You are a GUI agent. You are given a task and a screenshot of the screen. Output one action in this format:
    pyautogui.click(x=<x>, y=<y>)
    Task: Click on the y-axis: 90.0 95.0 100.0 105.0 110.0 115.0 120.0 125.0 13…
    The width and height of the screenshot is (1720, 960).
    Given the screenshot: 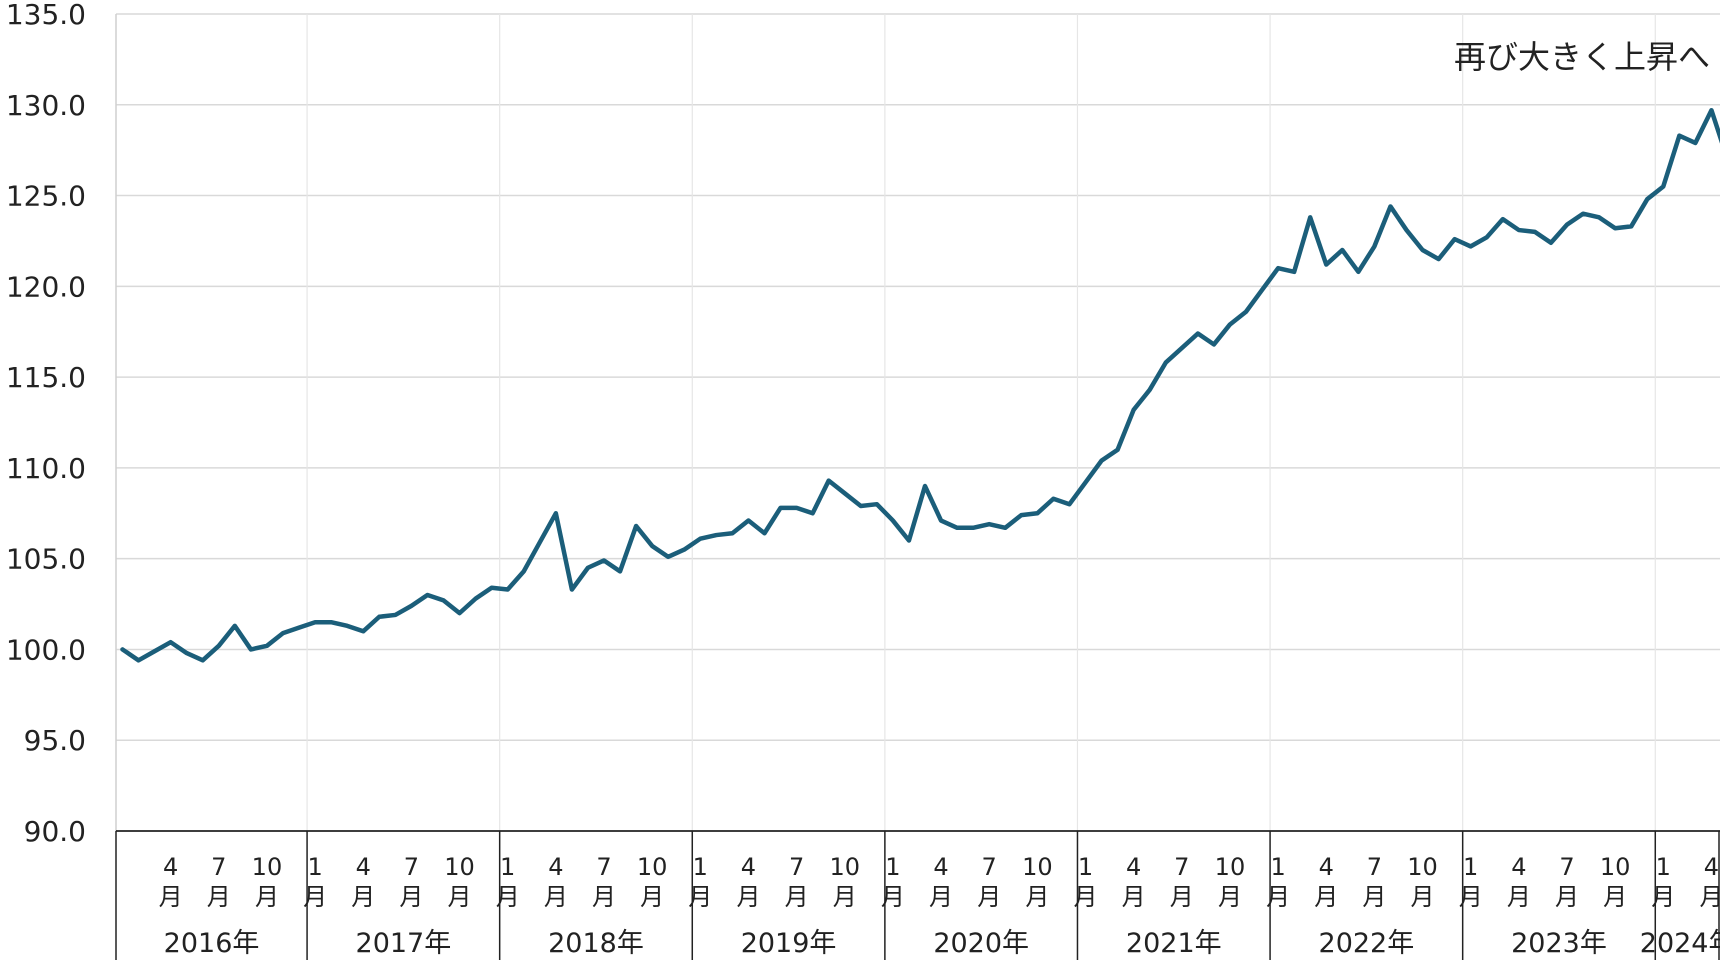 What is the action you would take?
    pyautogui.click(x=46, y=424)
    